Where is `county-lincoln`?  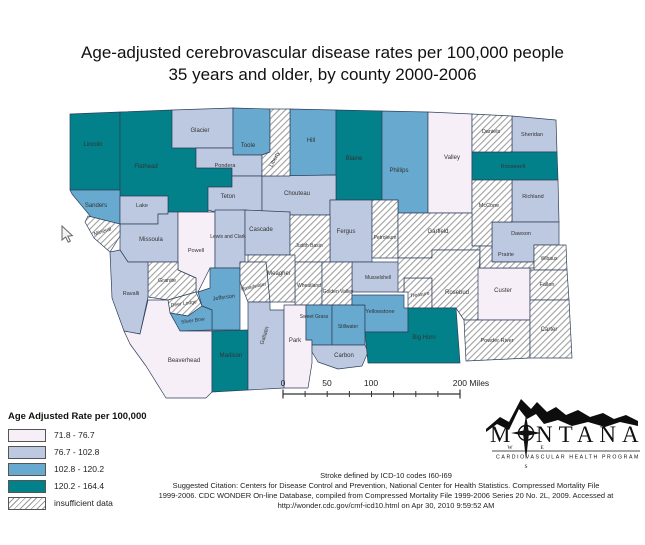
county-lincoln is located at coordinates (95, 151).